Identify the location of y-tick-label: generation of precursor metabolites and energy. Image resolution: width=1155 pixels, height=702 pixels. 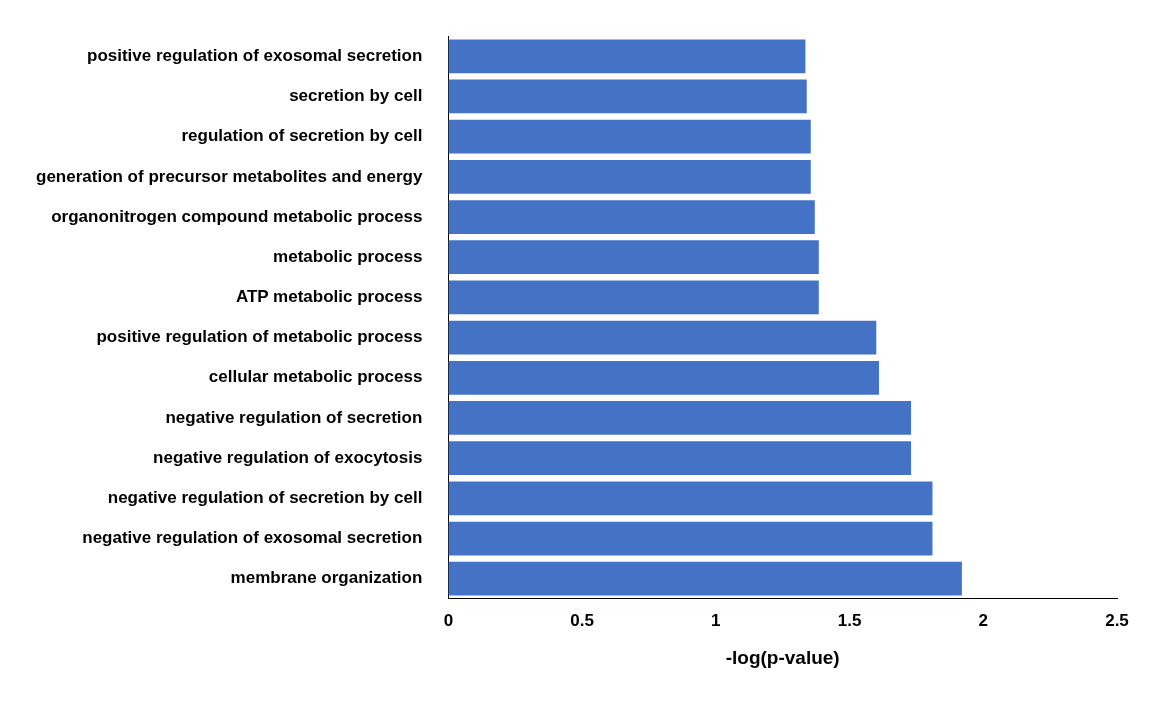
(229, 176).